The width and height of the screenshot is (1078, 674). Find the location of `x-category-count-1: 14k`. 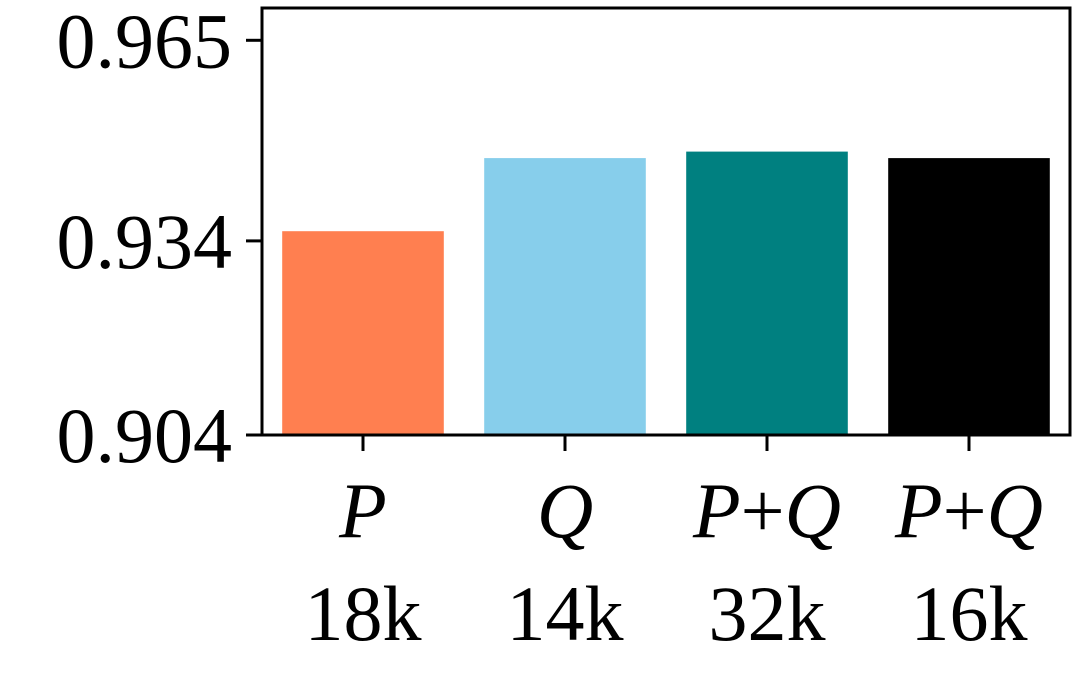

x-category-count-1: 14k is located at coordinates (565, 613).